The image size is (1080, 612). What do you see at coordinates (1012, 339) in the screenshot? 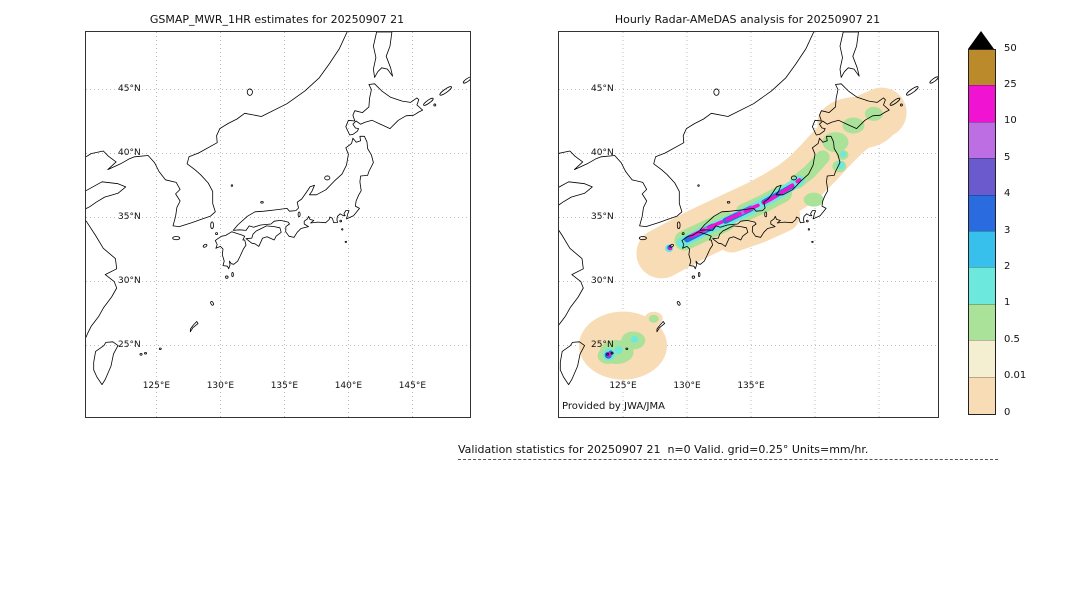
I see `colorbar-value-label: 0.5` at bounding box center [1012, 339].